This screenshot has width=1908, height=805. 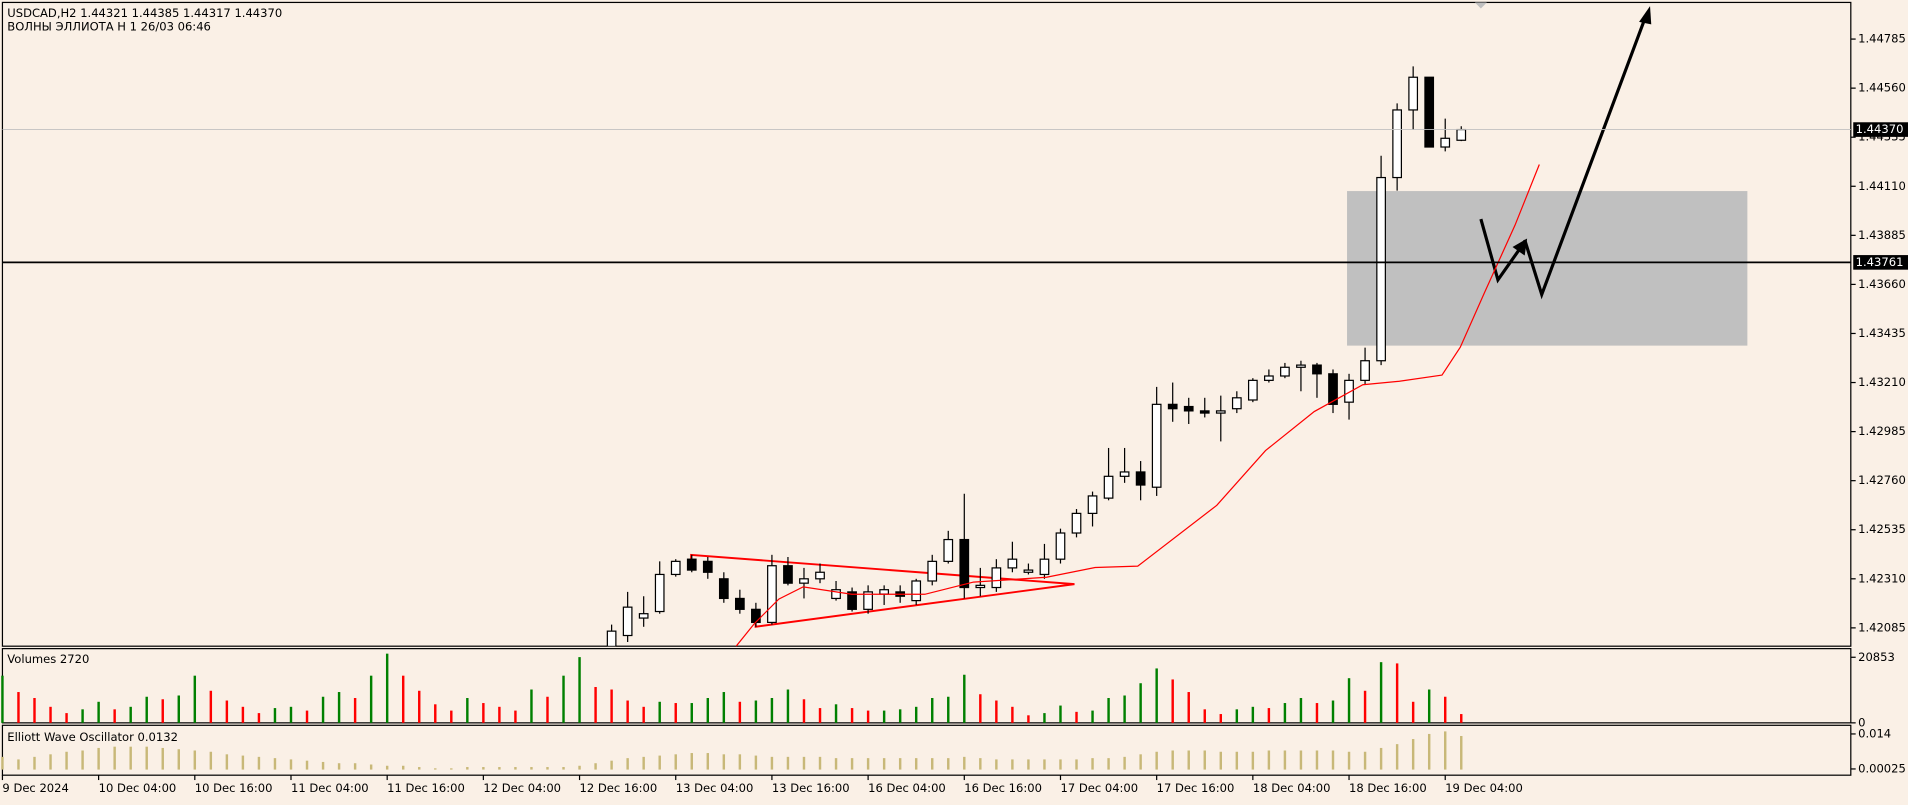 I want to click on y-tick-label: 1.43885, so click(x=1882, y=235).